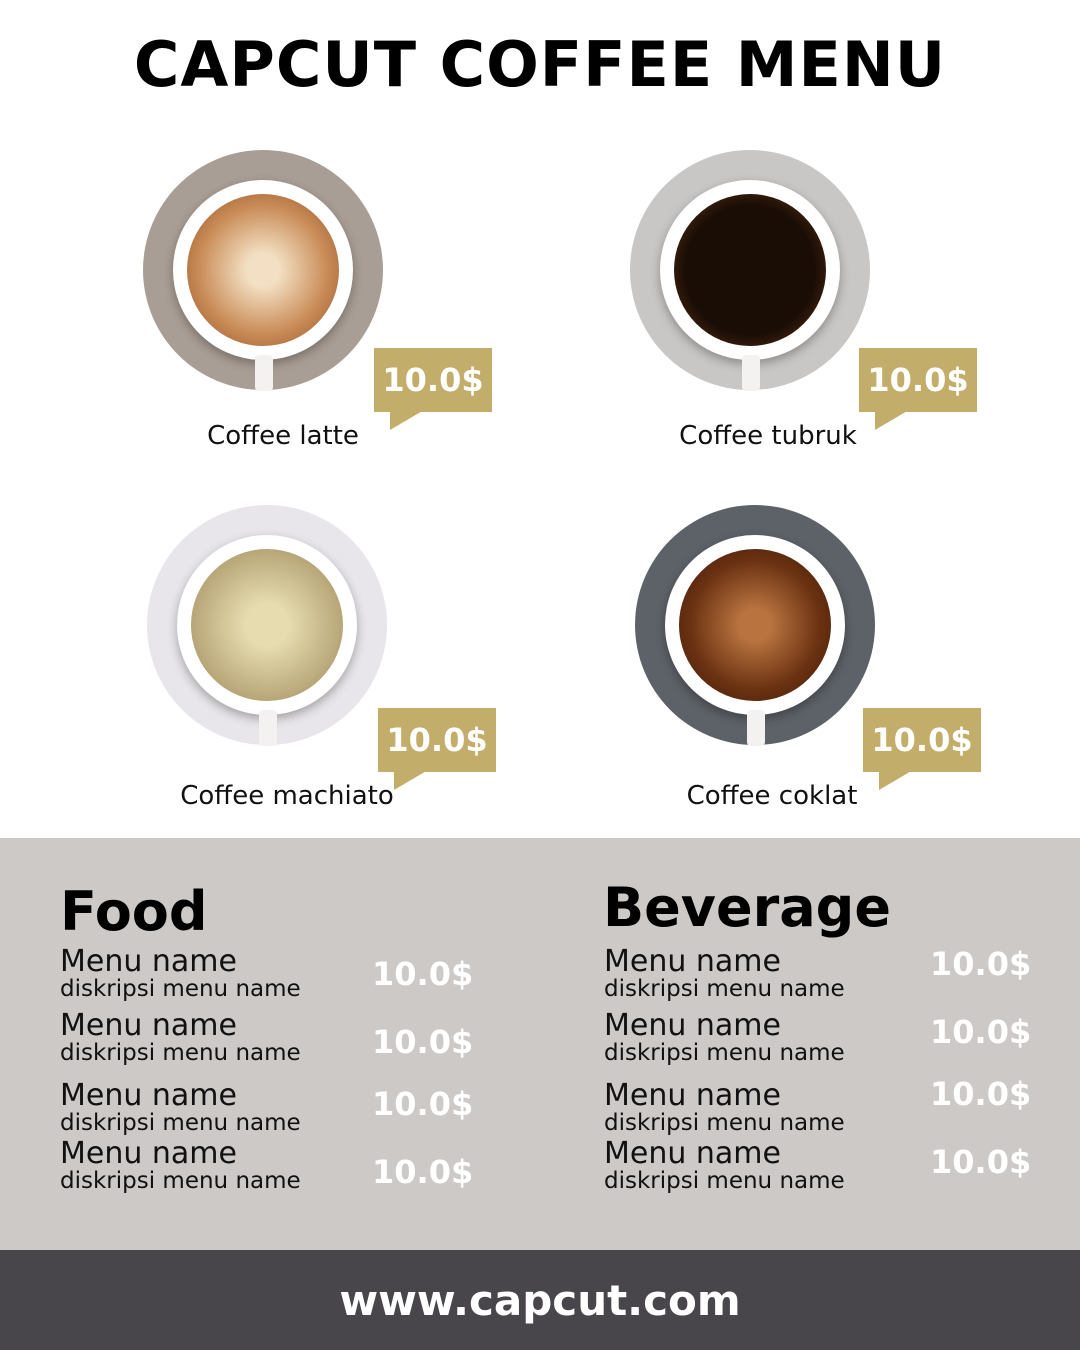 This screenshot has height=1350, width=1080. Describe the element at coordinates (772, 796) in the screenshot. I see `product-label: Coffee coklat` at that location.